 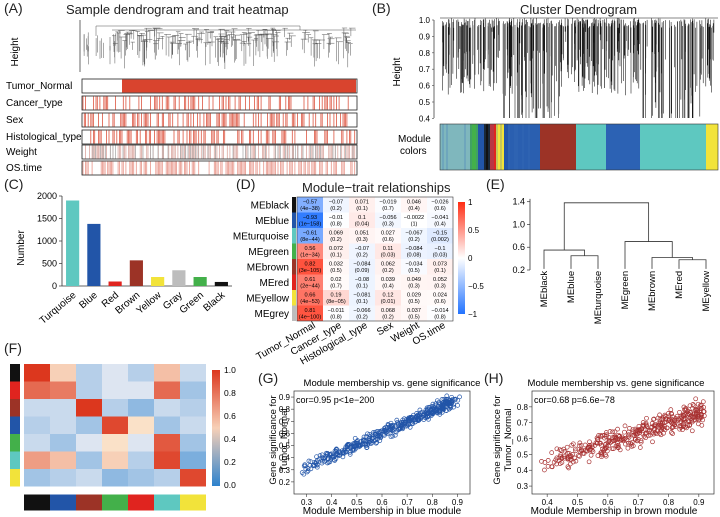 I want to click on cell-pvalue: (0.4), so click(x=440, y=224).